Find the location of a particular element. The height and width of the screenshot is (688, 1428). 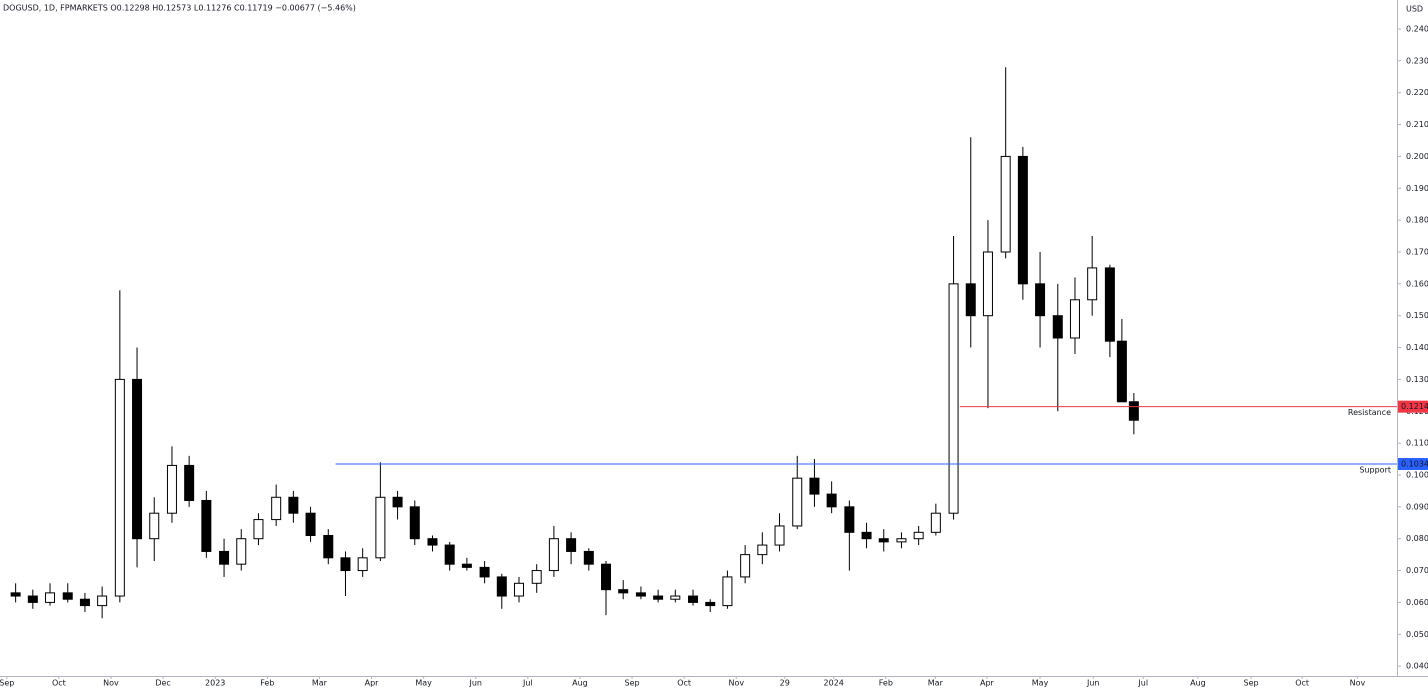

x-tick-label: Dec is located at coordinates (162, 683).